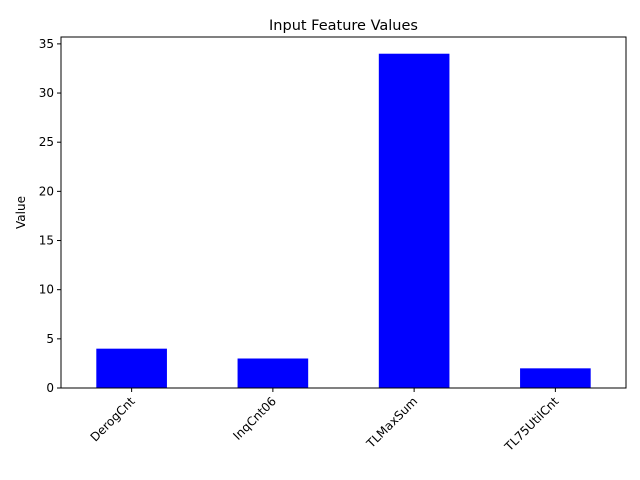 The width and height of the screenshot is (640, 480). I want to click on y-tick-label: 15, so click(46, 241).